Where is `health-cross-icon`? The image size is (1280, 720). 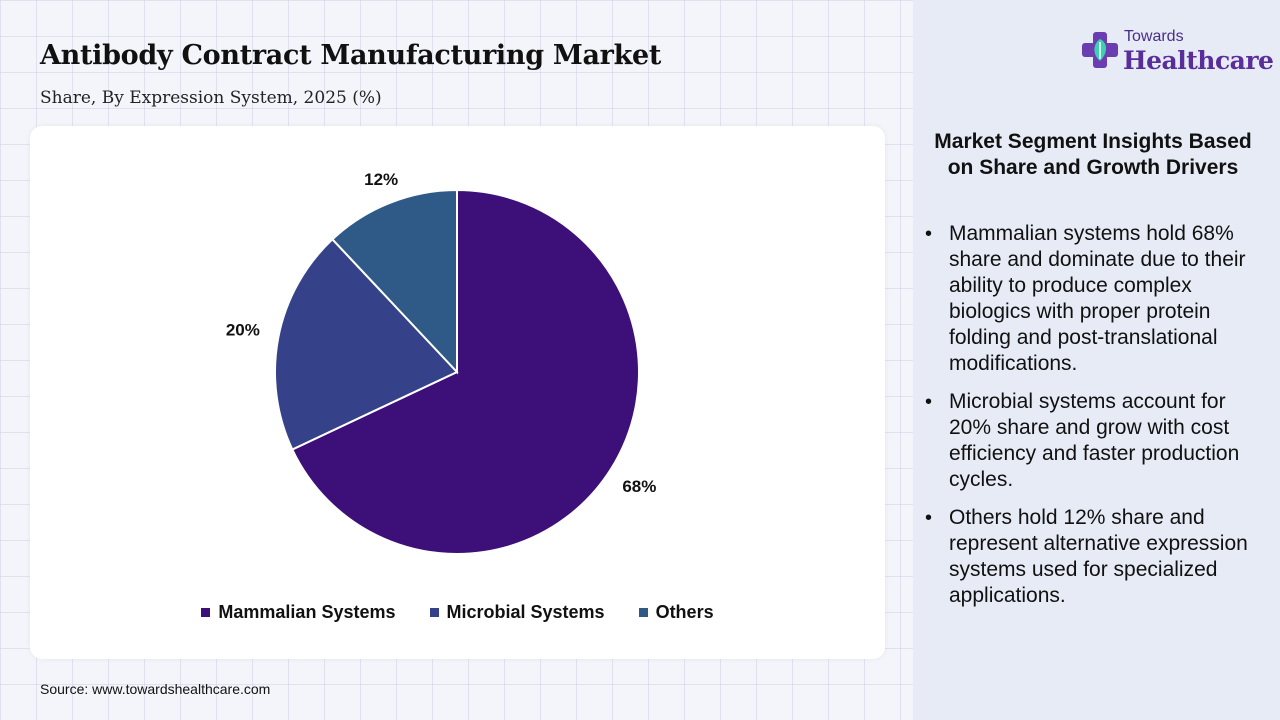 health-cross-icon is located at coordinates (1100, 50).